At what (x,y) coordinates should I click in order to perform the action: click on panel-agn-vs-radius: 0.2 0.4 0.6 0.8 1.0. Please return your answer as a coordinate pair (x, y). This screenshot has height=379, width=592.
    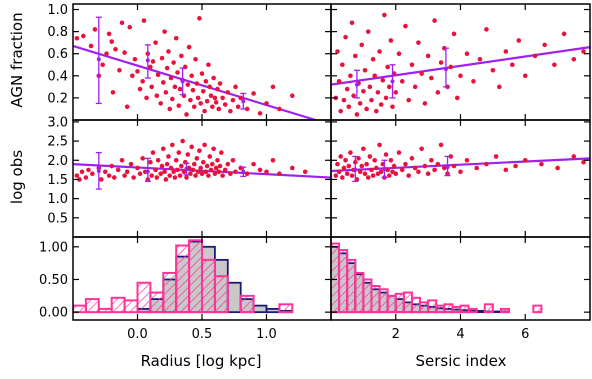
    Looking at the image, I should click on (189, 62).